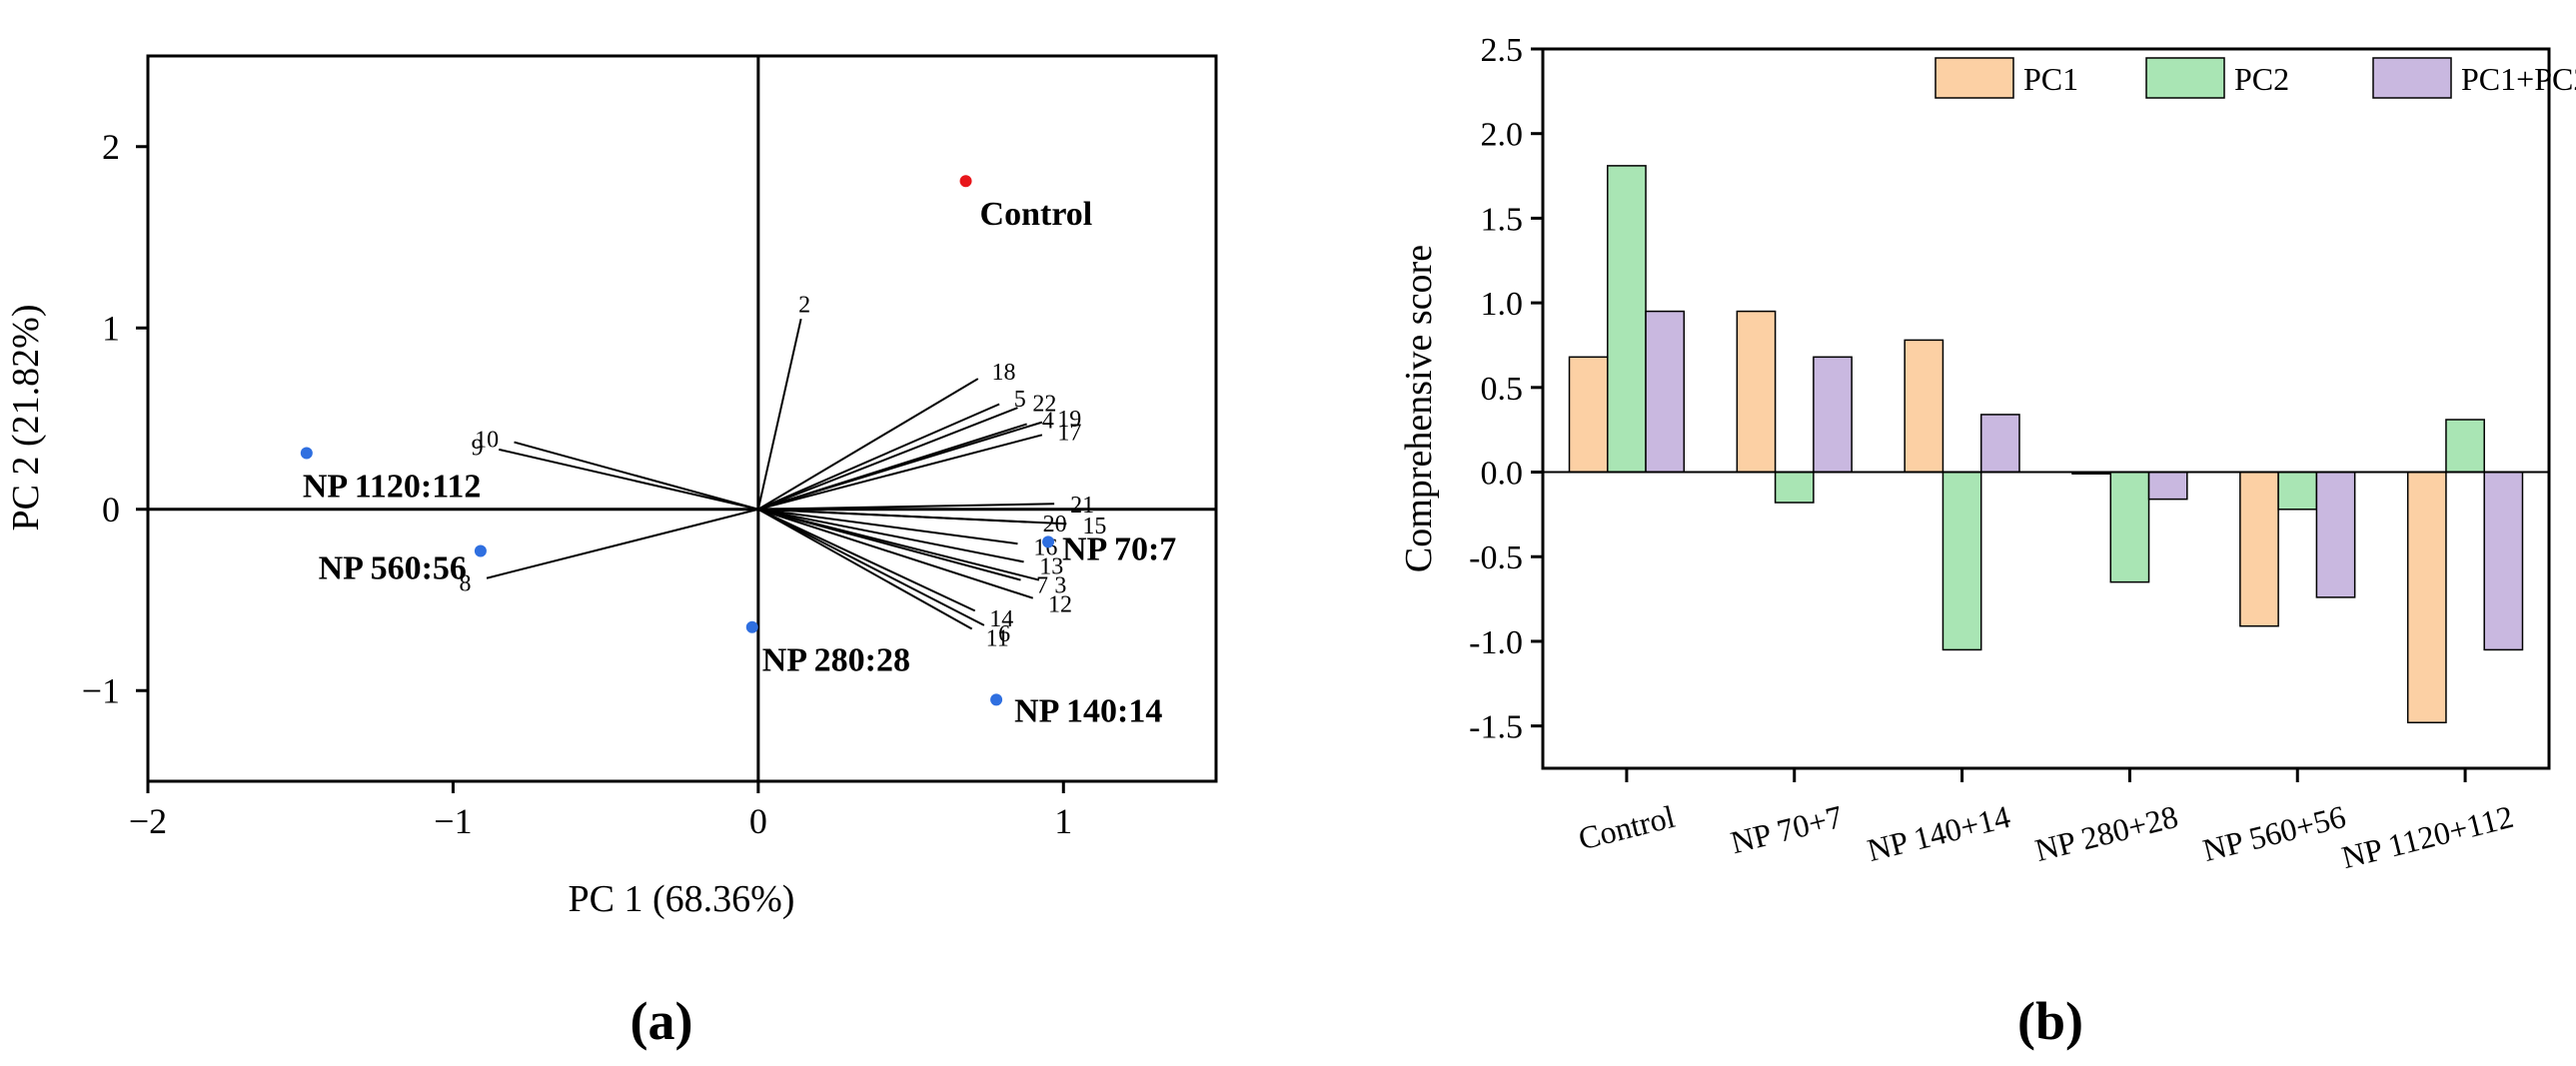 The width and height of the screenshot is (2576, 1066). Describe the element at coordinates (111, 147) in the screenshot. I see `y-tick-label-a: 2` at that location.